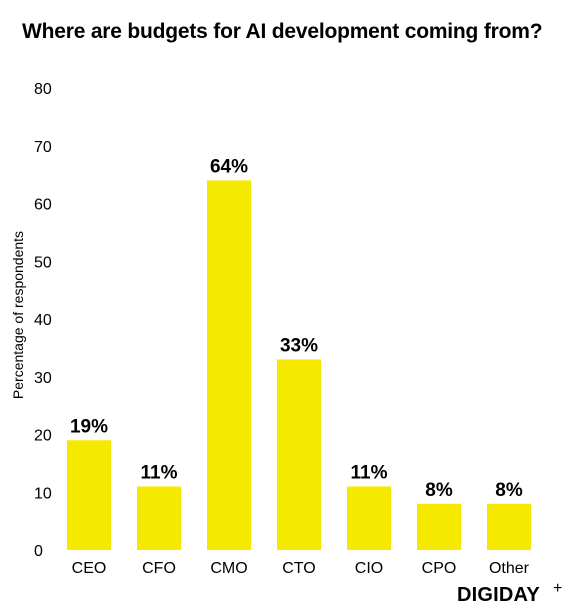 The image size is (571, 607). What do you see at coordinates (228, 568) in the screenshot?
I see `x-tick-label-cmo: CMO` at bounding box center [228, 568].